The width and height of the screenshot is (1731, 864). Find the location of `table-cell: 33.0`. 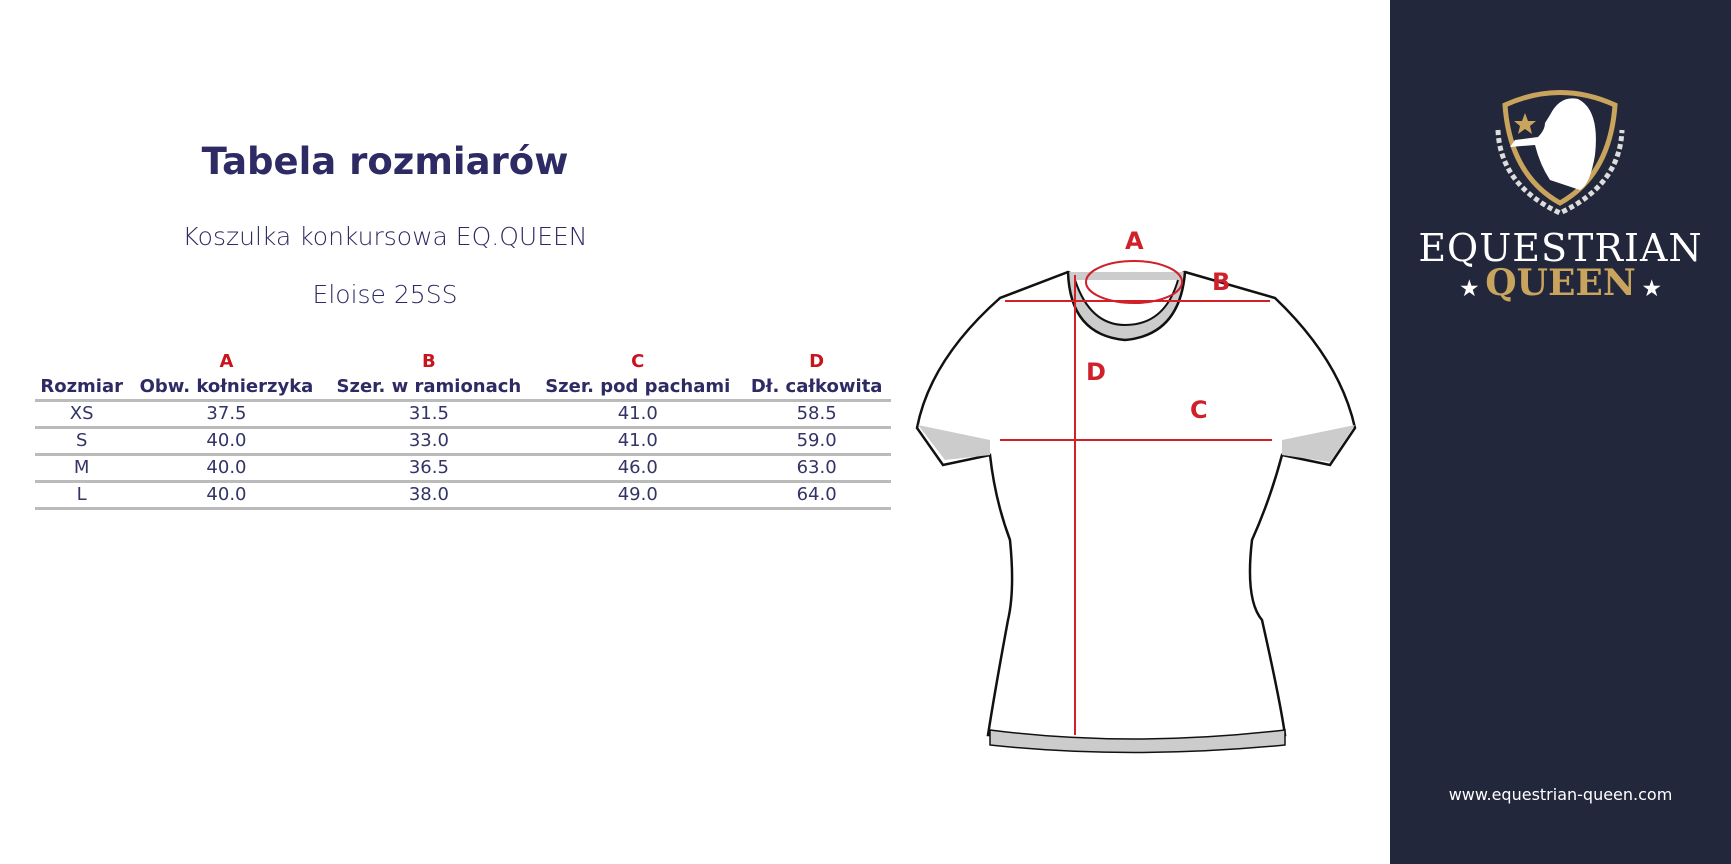

table-cell: 33.0 is located at coordinates (429, 441).